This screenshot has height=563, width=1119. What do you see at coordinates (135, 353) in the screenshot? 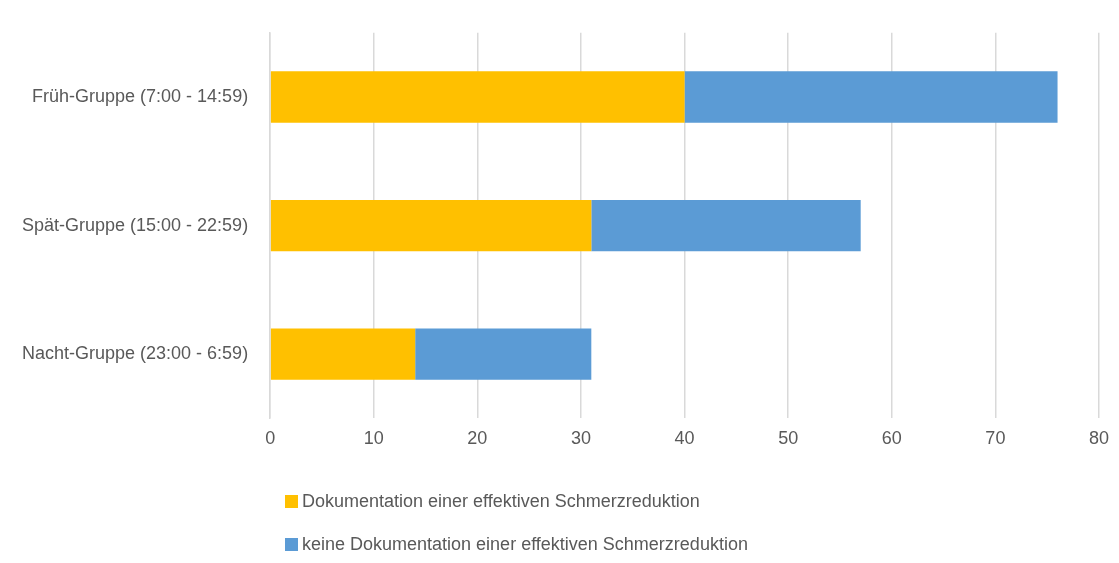
I see `y-tick-label: Nacht-Gruppe (23:00 - 6:59)` at bounding box center [135, 353].